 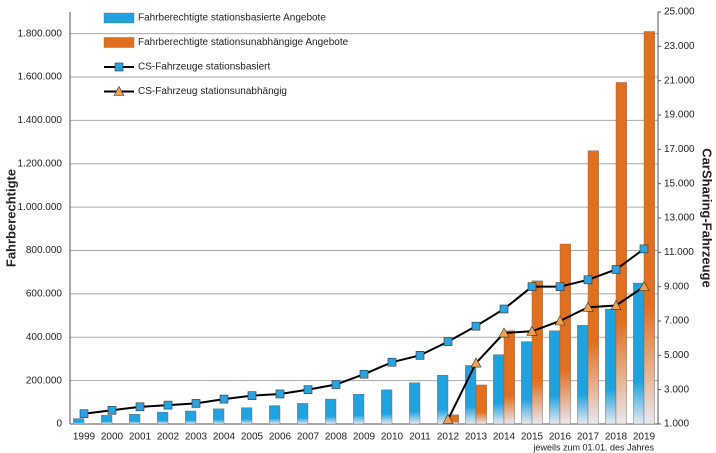 What do you see at coordinates (679, 183) in the screenshot?
I see `y2-tick-label: 15.000` at bounding box center [679, 183].